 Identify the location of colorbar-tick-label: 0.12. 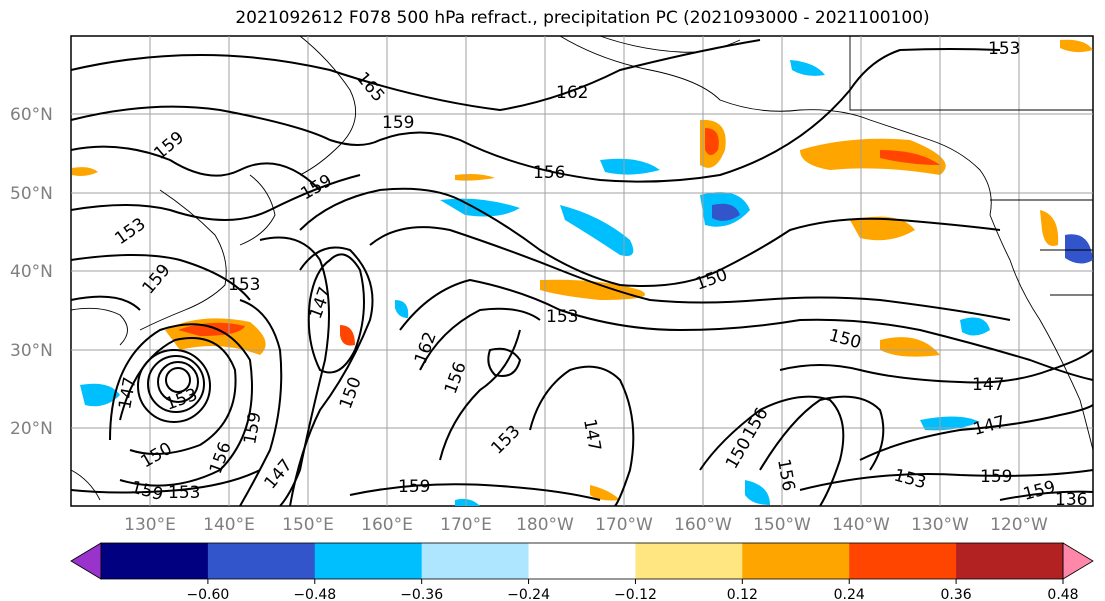
(742, 594).